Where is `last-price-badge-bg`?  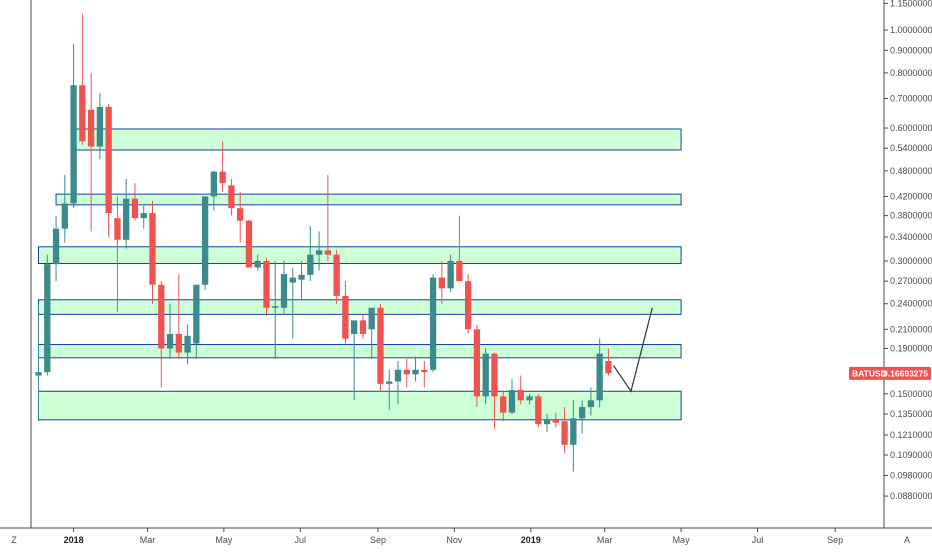 last-price-badge-bg is located at coordinates (890, 373).